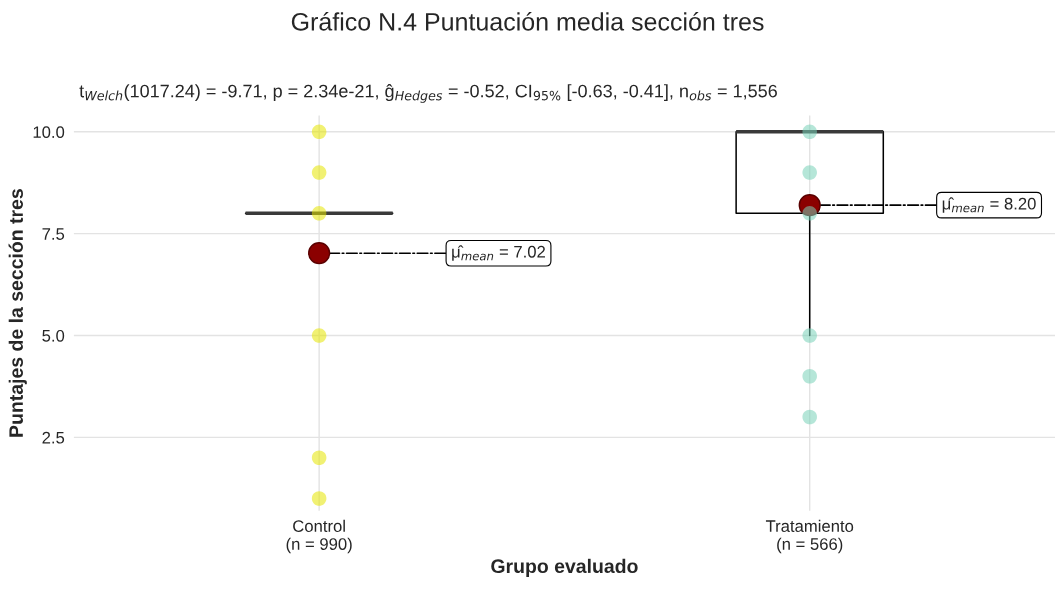  What do you see at coordinates (53, 234) in the screenshot?
I see `y-tick-label: 7.5` at bounding box center [53, 234].